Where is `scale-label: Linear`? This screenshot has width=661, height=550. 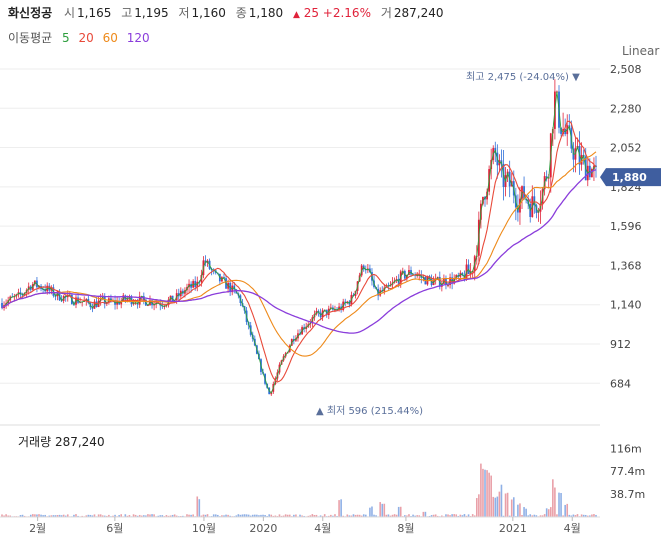 scale-label: Linear is located at coordinates (641, 51).